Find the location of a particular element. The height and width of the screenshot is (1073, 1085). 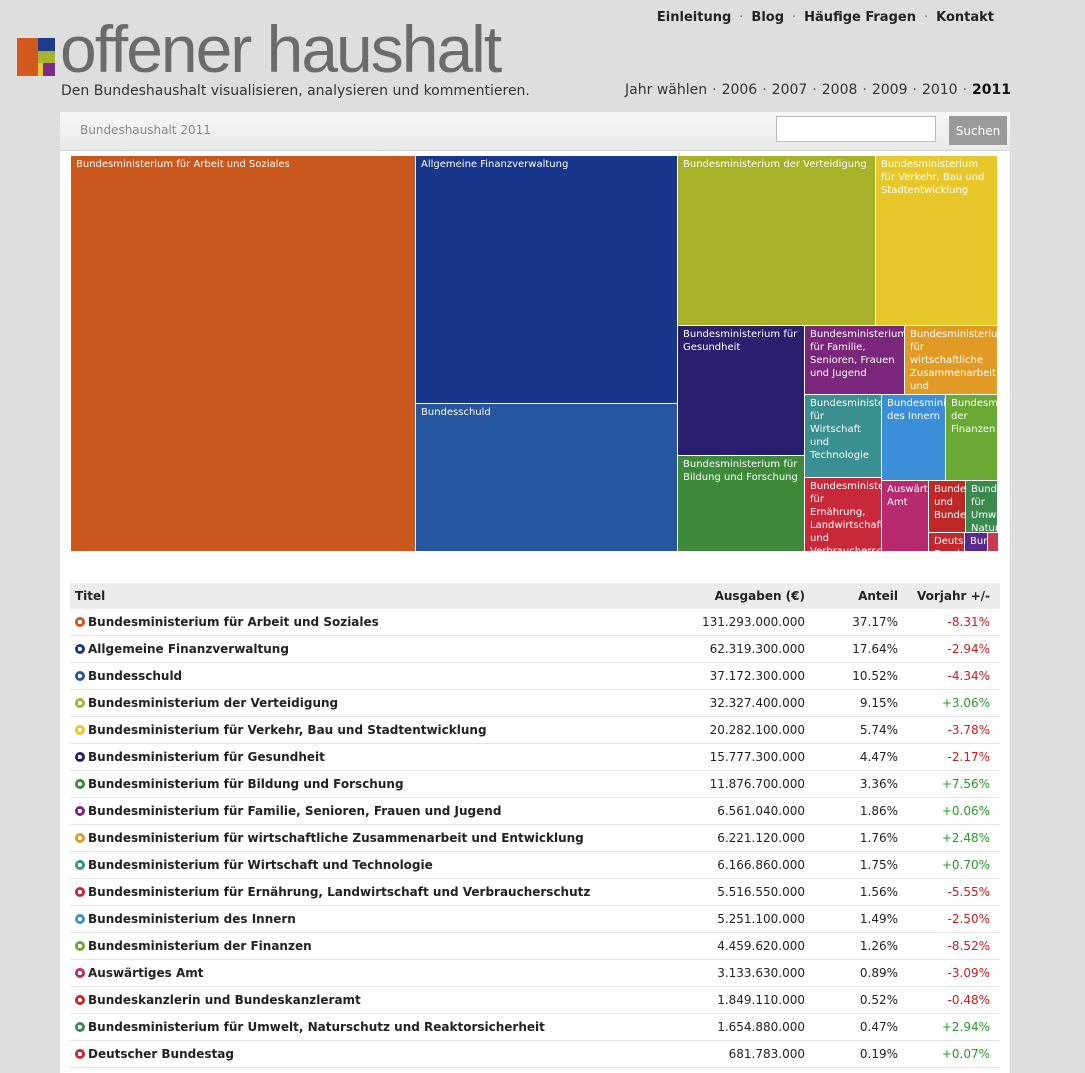

row-amount: 11.876.700.000 is located at coordinates (757, 784).